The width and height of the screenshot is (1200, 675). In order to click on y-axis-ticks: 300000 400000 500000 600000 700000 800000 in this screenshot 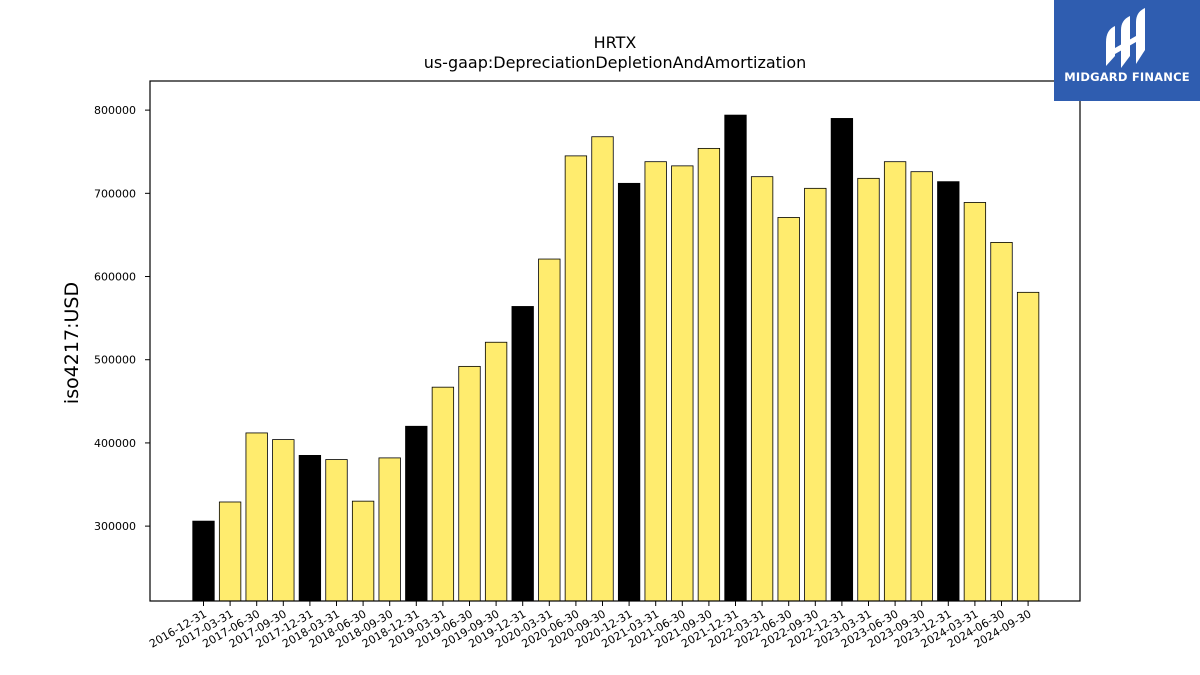, I will do `click(122, 318)`.